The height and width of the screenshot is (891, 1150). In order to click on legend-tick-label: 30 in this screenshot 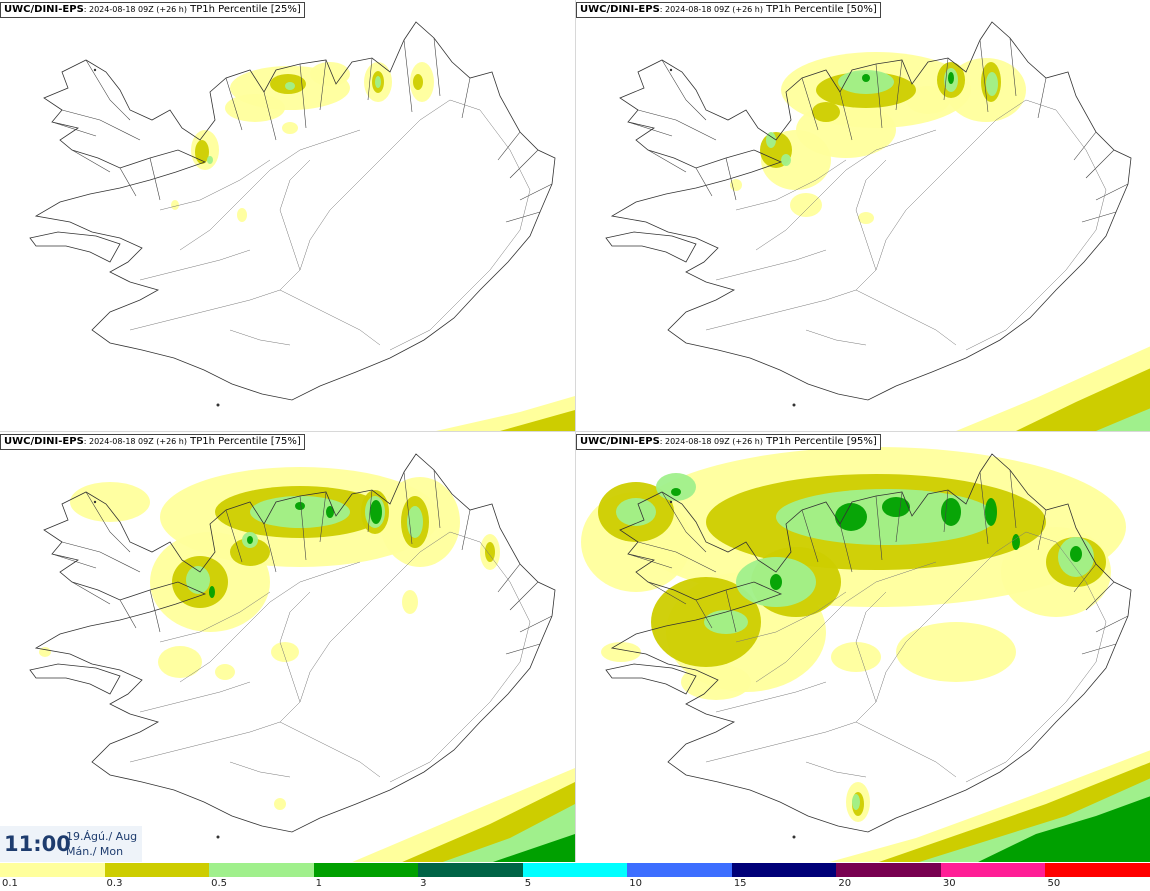, I will do `click(949, 883)`.